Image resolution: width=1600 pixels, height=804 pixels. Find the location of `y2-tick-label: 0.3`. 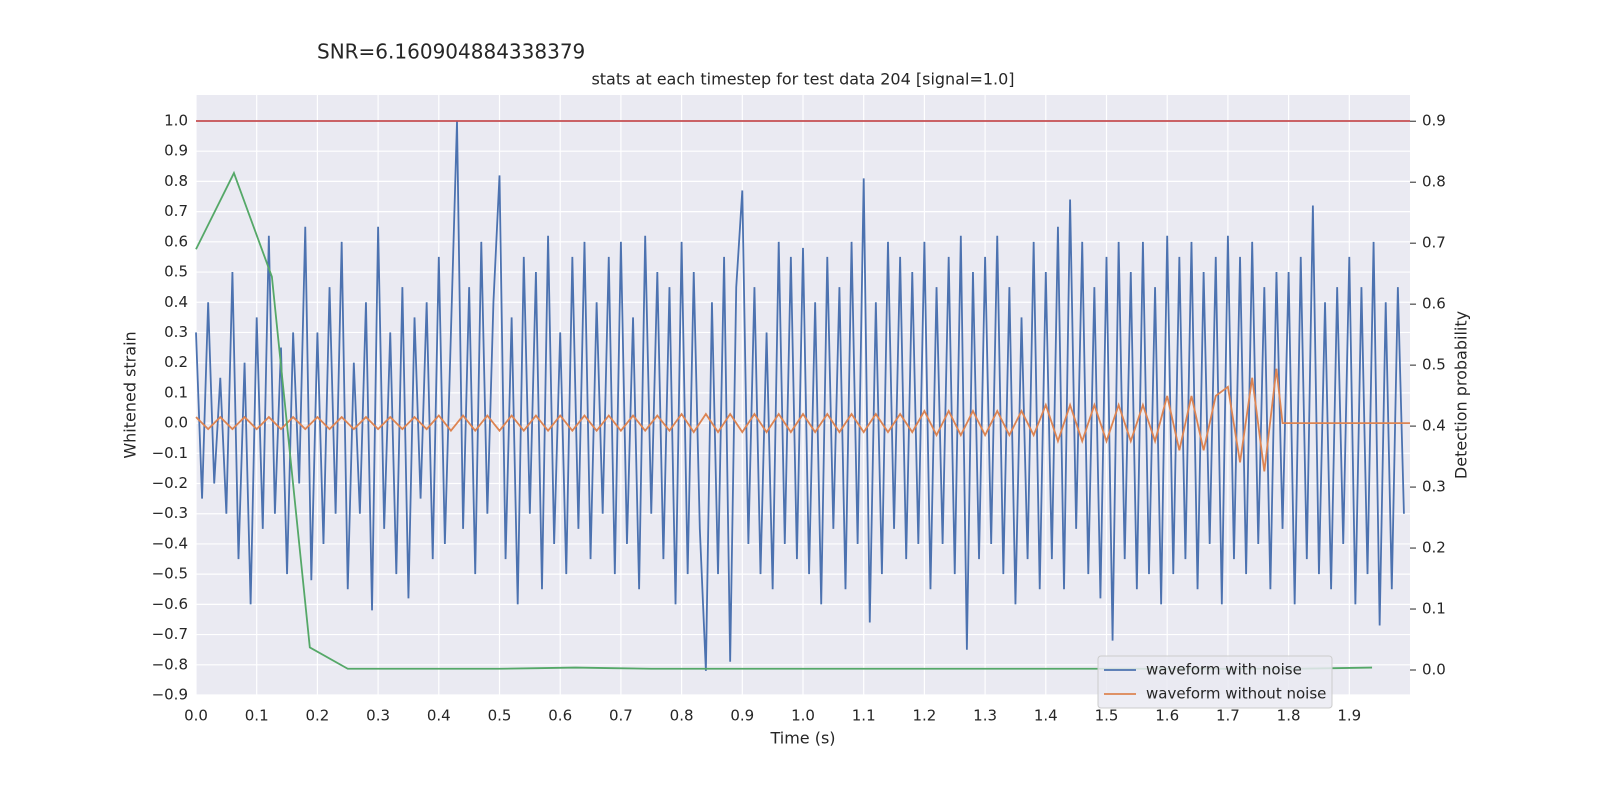

y2-tick-label: 0.3 is located at coordinates (1434, 487).